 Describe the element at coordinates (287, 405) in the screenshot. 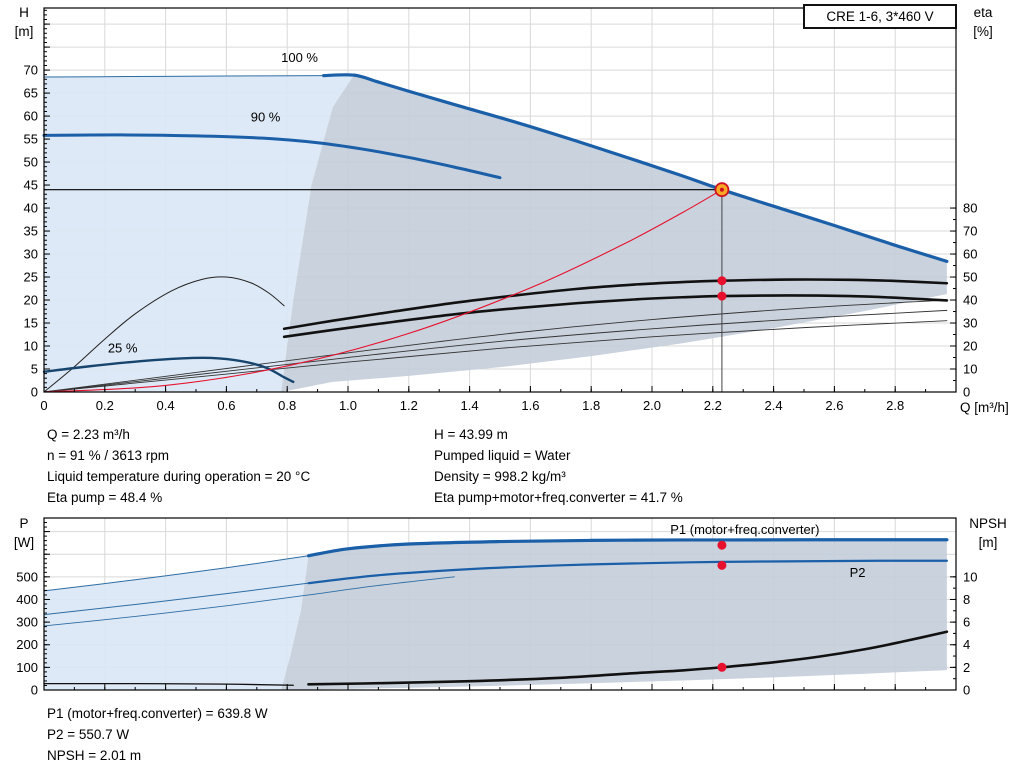

I see `svg-text: 0.8` at that location.